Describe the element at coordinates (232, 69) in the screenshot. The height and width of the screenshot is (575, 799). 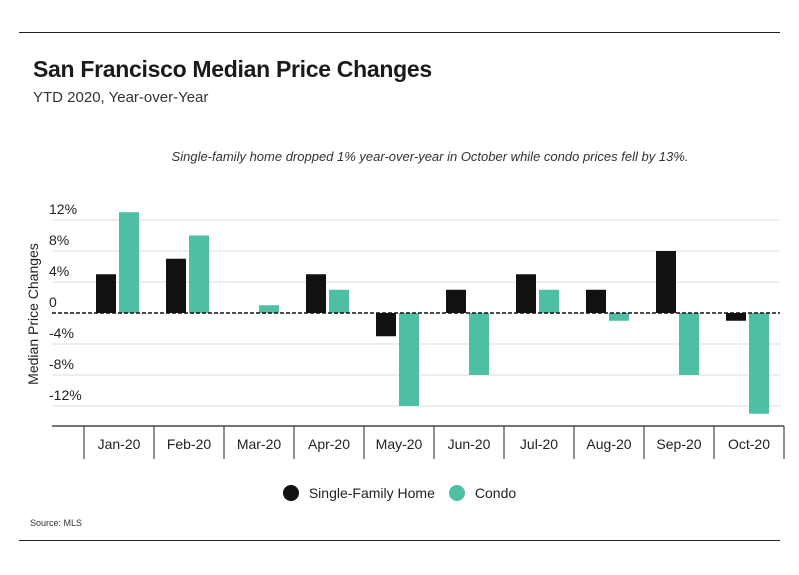
I see `chart-title: San Francisco Median Price Changes` at that location.